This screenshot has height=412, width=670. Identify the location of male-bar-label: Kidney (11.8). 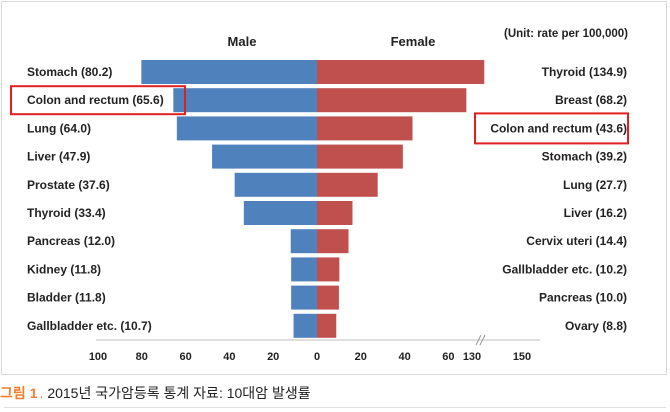
(64, 269).